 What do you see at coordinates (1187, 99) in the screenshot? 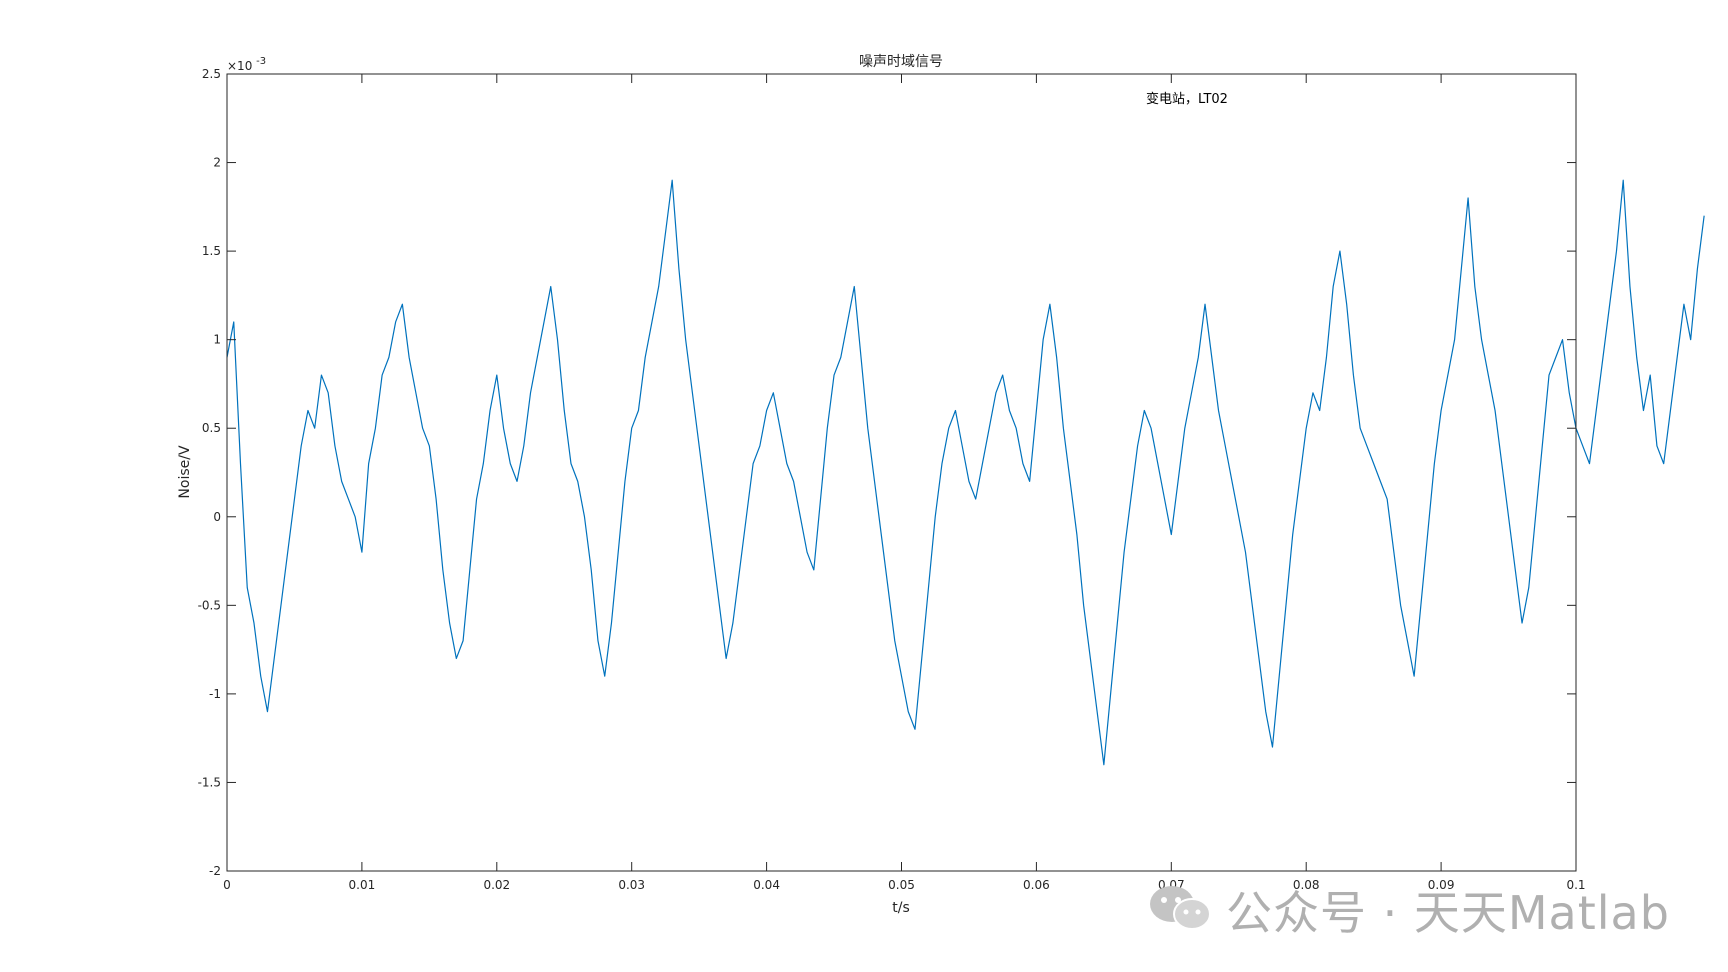
I see `annotation-text: 变电站，LT02` at bounding box center [1187, 99].